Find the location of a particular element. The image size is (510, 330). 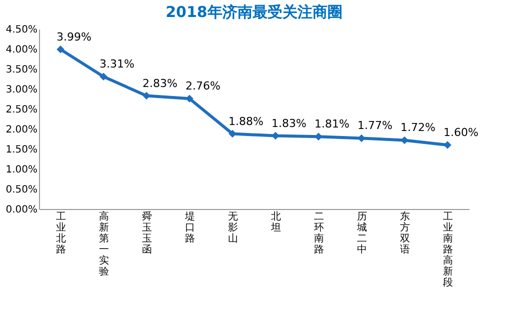

data-label: 2.83% is located at coordinates (160, 83).